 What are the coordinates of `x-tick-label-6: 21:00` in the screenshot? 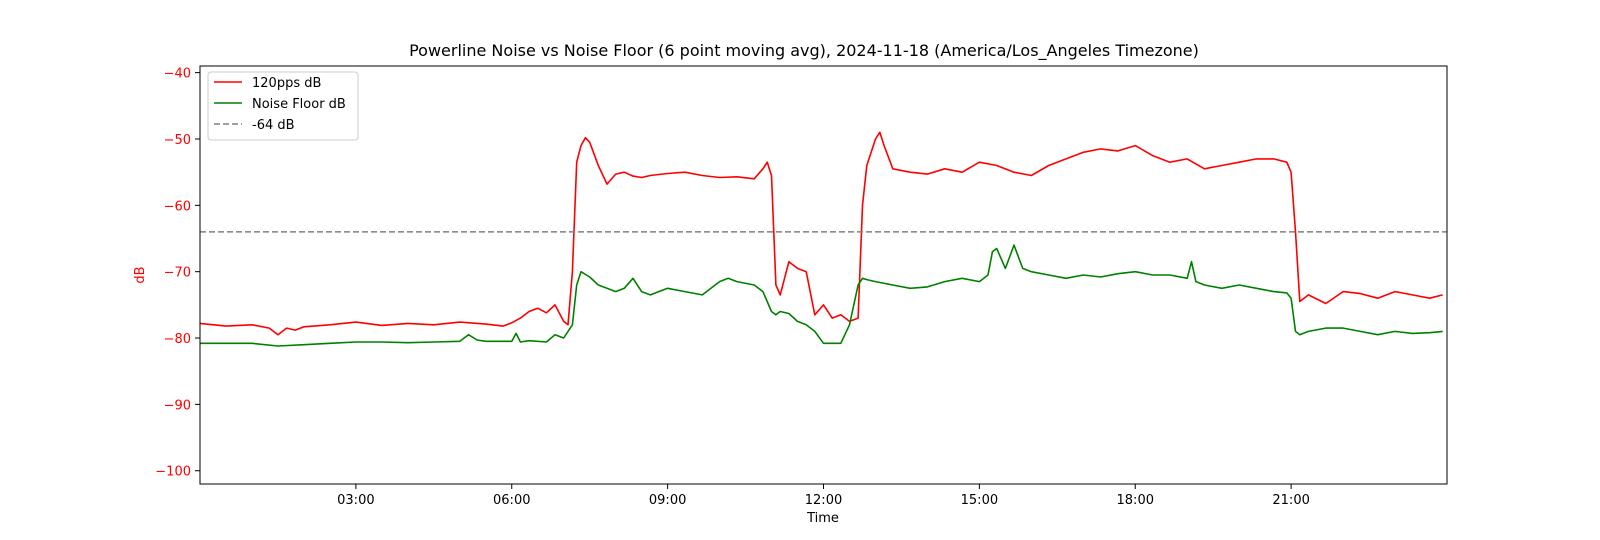 It's located at (1290, 500).